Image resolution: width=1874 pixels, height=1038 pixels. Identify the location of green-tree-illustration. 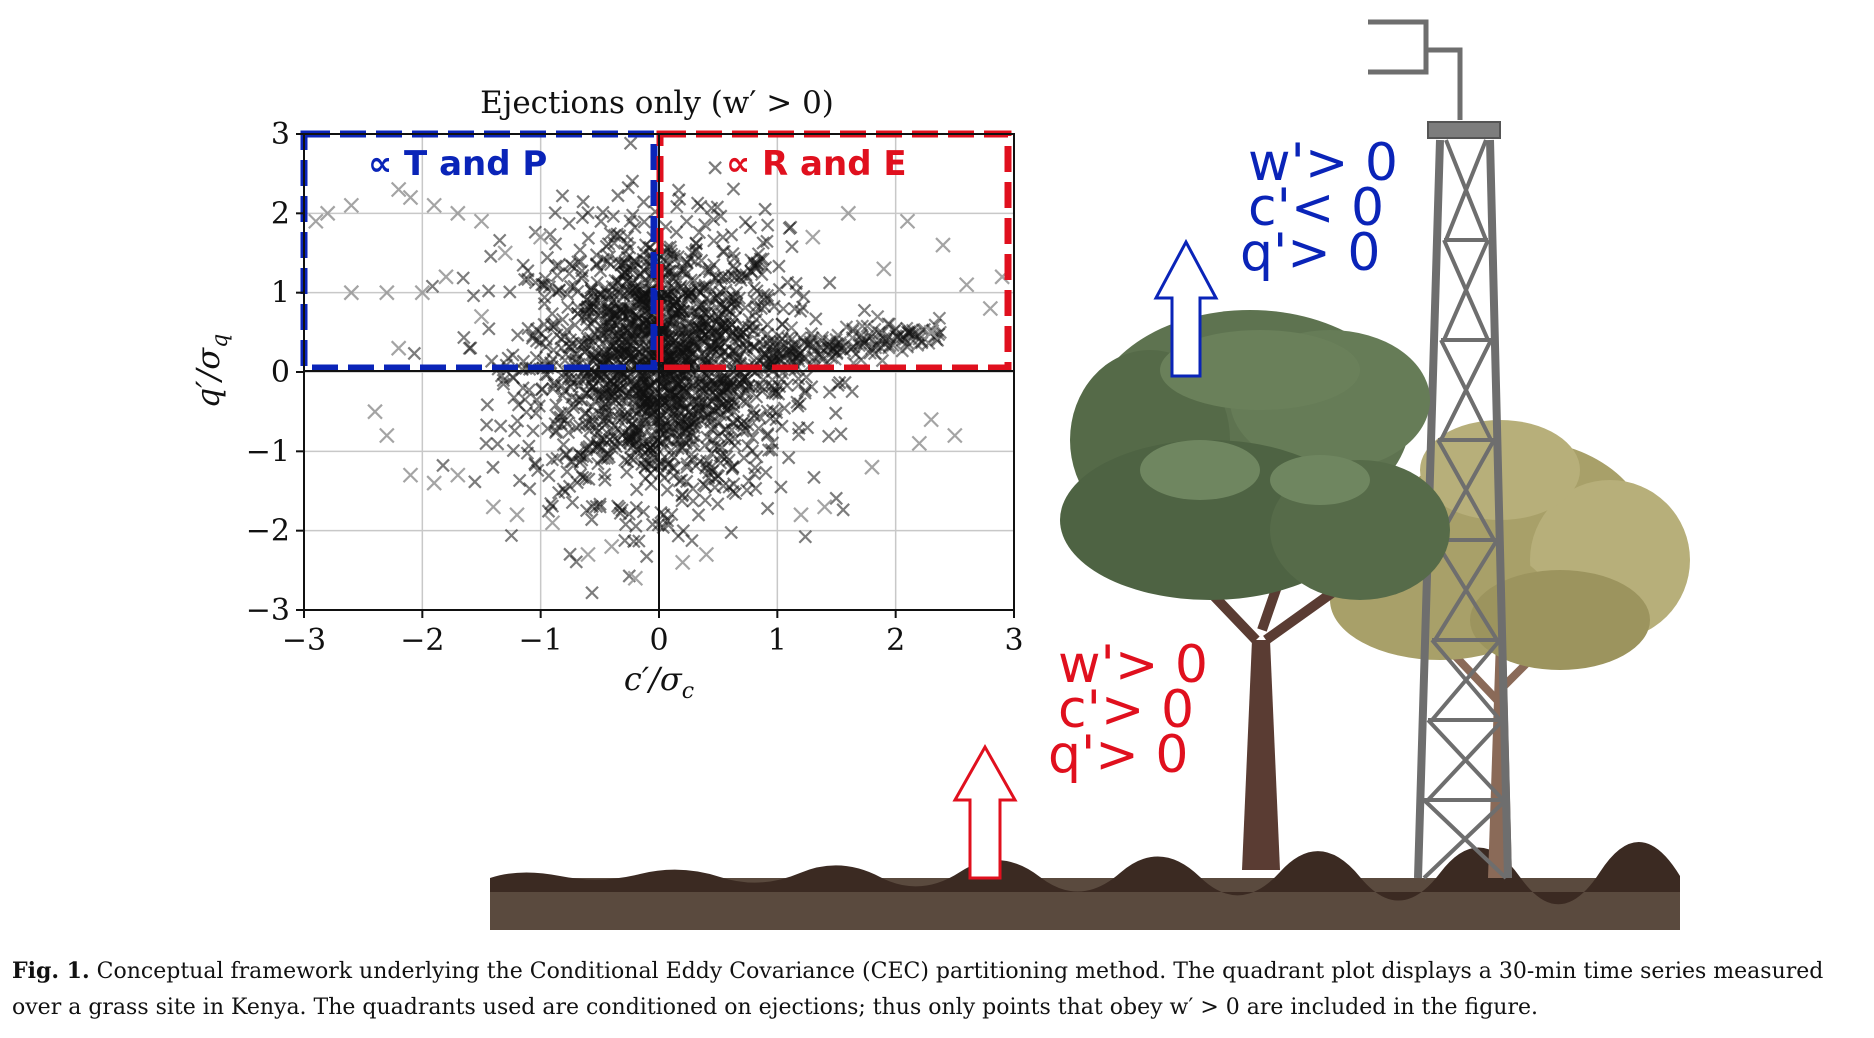
(1255, 590).